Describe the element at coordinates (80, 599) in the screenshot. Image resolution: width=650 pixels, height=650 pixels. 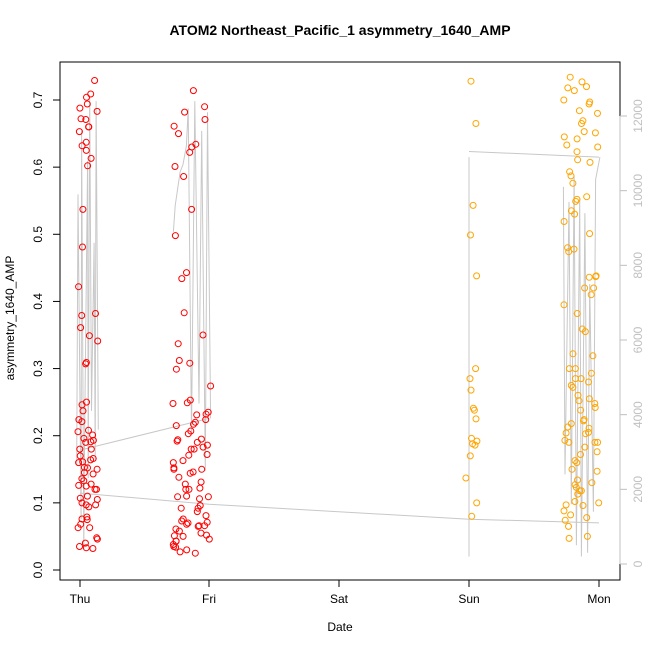
I see `x-tick-label: Thu` at that location.